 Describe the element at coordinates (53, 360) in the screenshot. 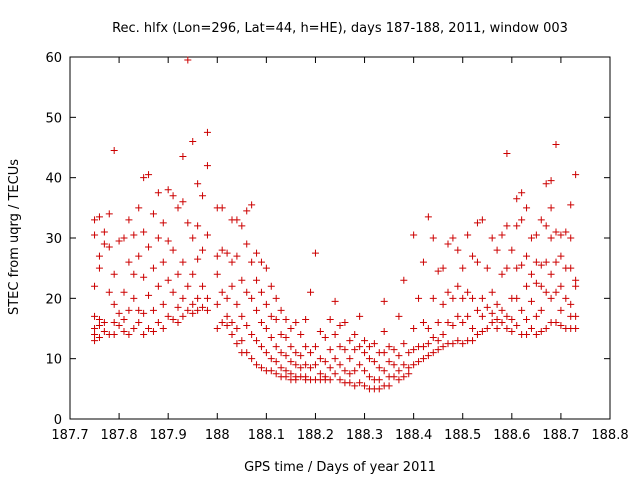

I see `y-tick-label: 10` at that location.